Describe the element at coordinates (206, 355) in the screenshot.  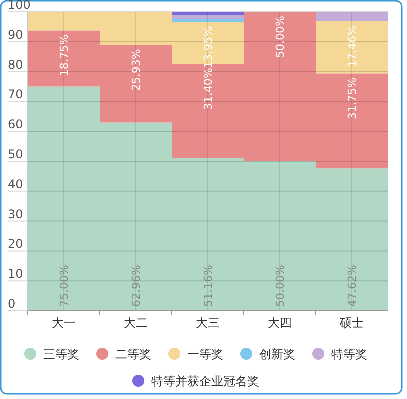
I see `legend-label: 一等奖` at that location.